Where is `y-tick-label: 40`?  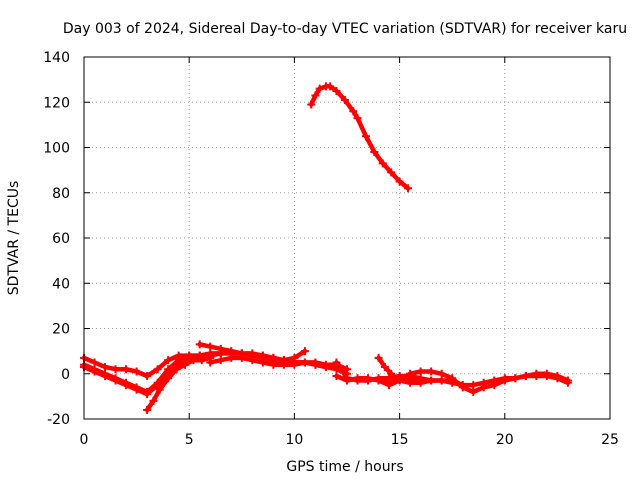
y-tick-label: 40 is located at coordinates (61, 284).